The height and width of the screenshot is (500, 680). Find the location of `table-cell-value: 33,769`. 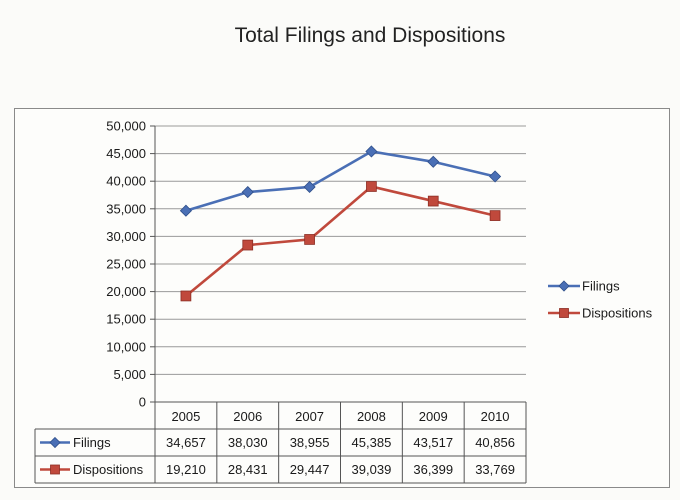

table-cell-value: 33,769 is located at coordinates (495, 469).